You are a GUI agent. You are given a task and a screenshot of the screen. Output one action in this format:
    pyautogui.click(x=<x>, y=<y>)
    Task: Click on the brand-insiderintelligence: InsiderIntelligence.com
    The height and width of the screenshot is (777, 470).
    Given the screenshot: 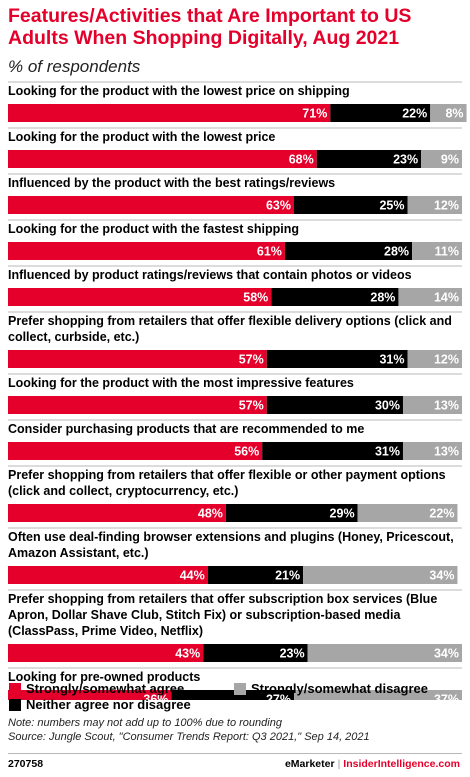 What is the action you would take?
    pyautogui.click(x=401, y=764)
    